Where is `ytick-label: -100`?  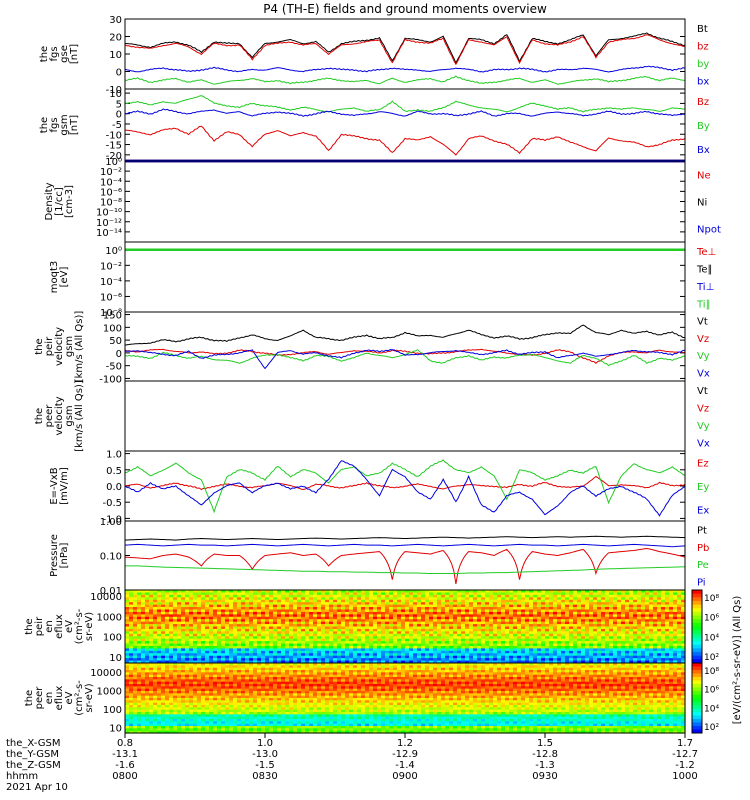
ytick-label: -100 is located at coordinates (110, 379).